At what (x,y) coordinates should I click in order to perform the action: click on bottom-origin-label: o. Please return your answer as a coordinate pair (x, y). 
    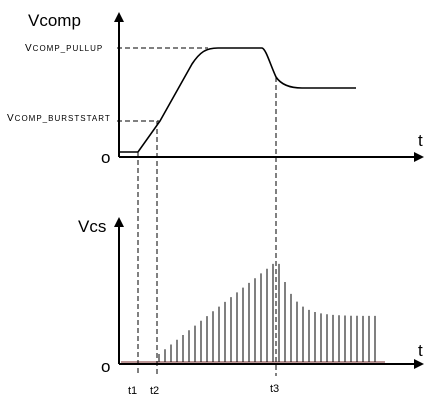
    Looking at the image, I should click on (105, 366).